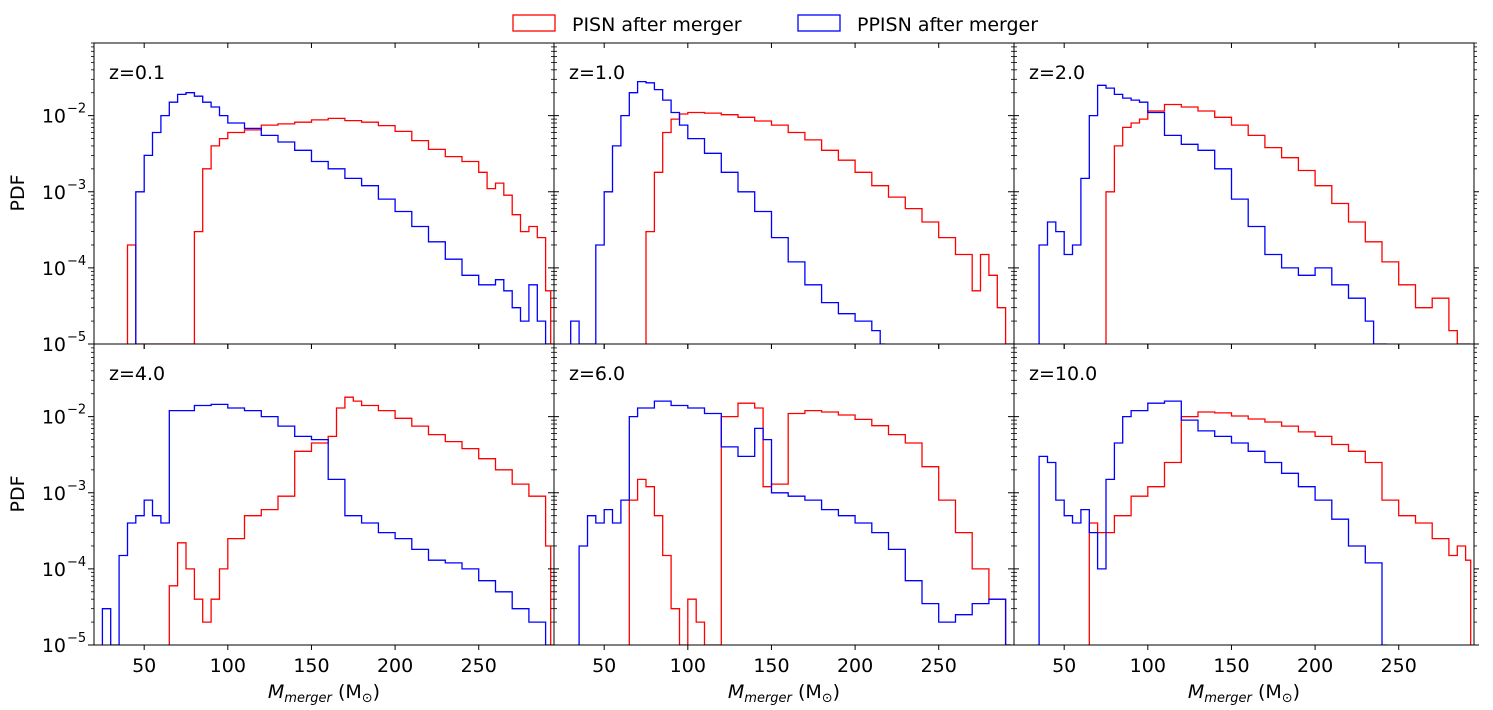 Image resolution: width=1493 pixels, height=710 pixels. What do you see at coordinates (1244, 693) in the screenshot?
I see `xlabel-col3: Mmerger (M⊙)` at bounding box center [1244, 693].